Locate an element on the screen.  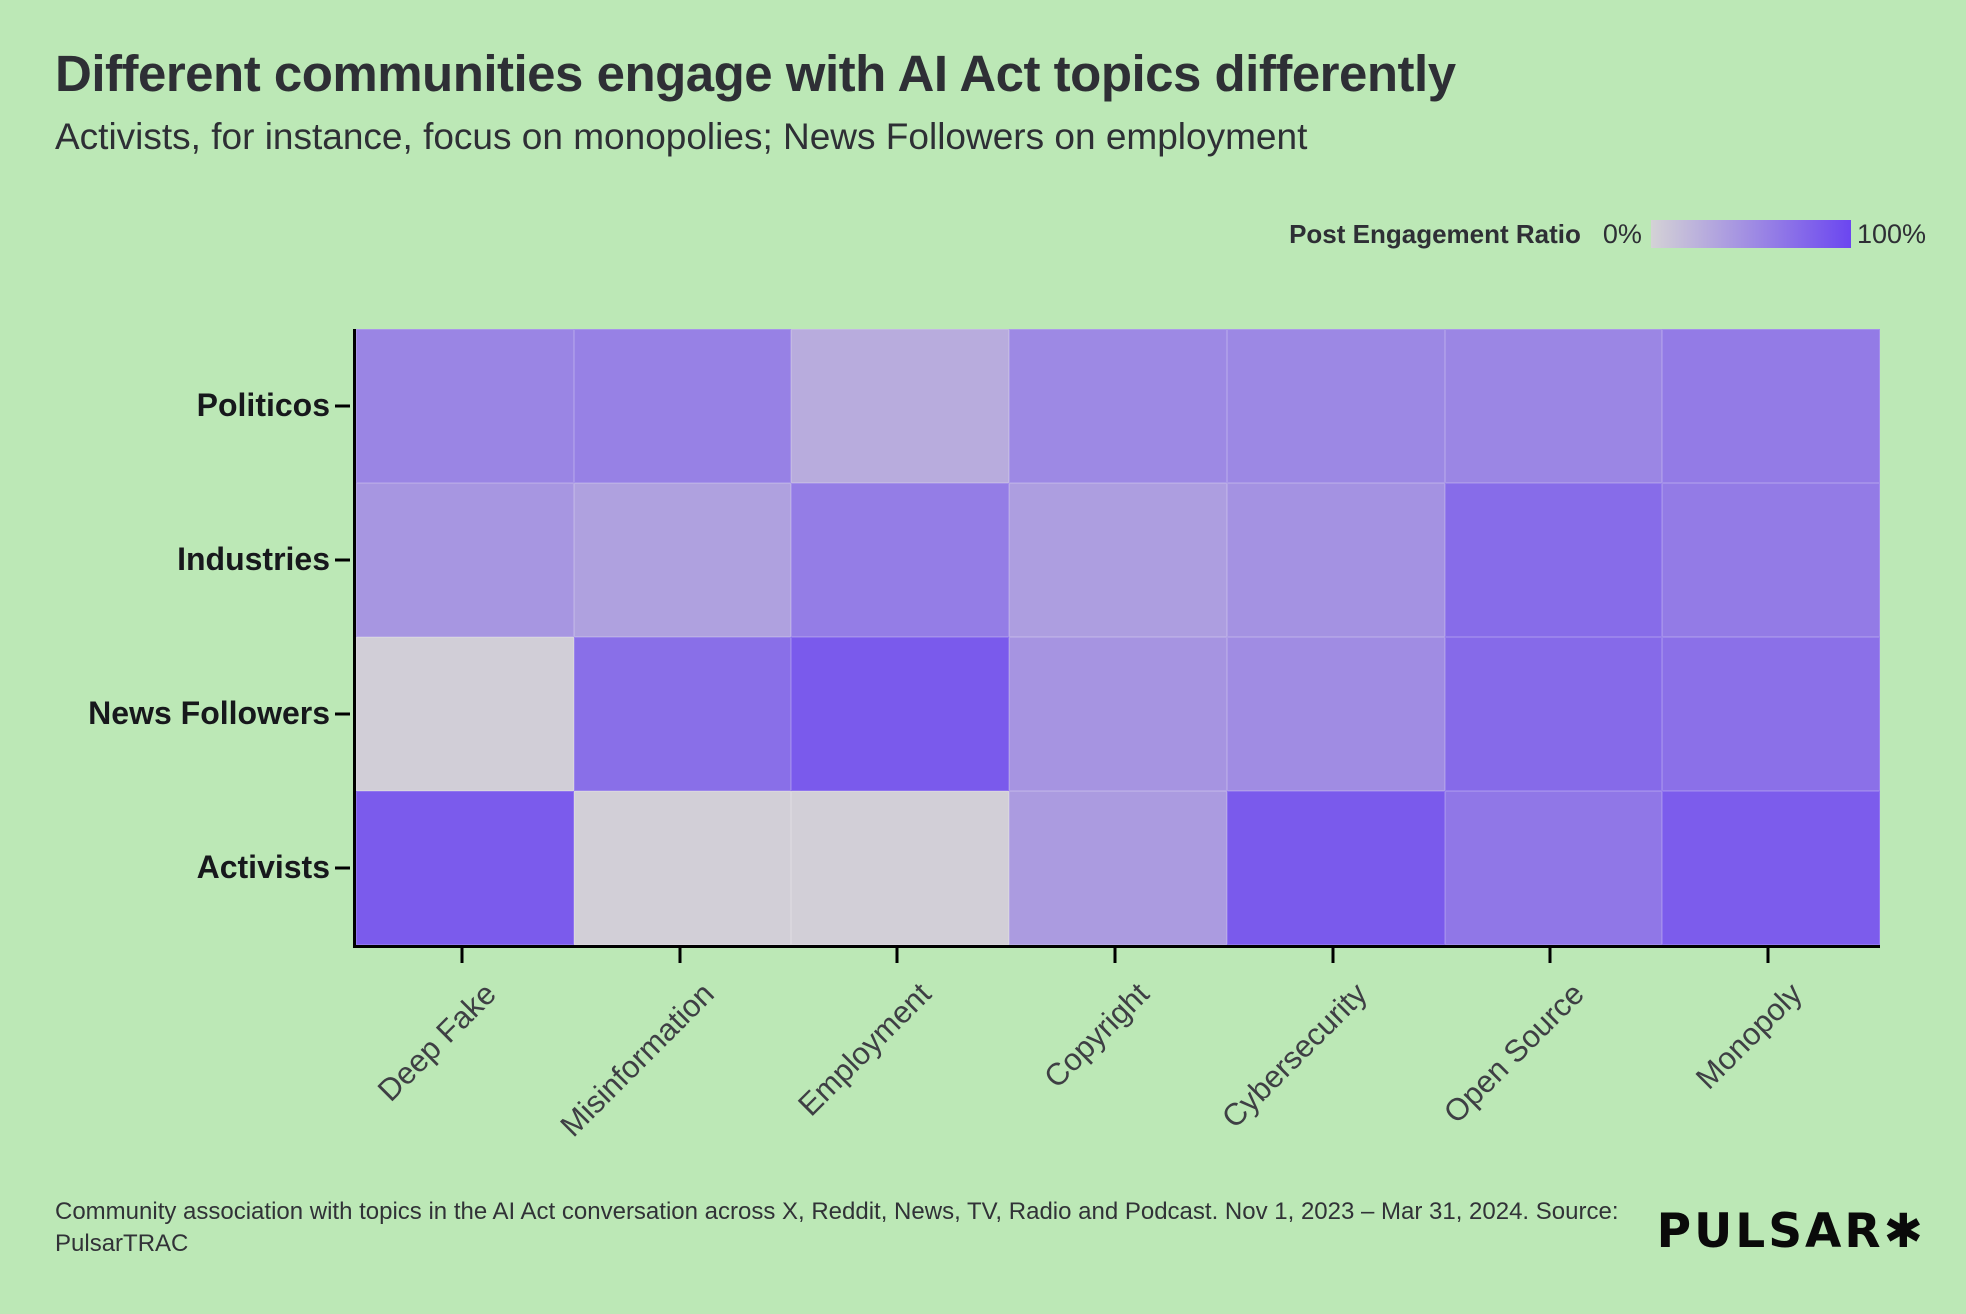
x-axis-label: Cybersecurity is located at coordinates (1294, 1055).